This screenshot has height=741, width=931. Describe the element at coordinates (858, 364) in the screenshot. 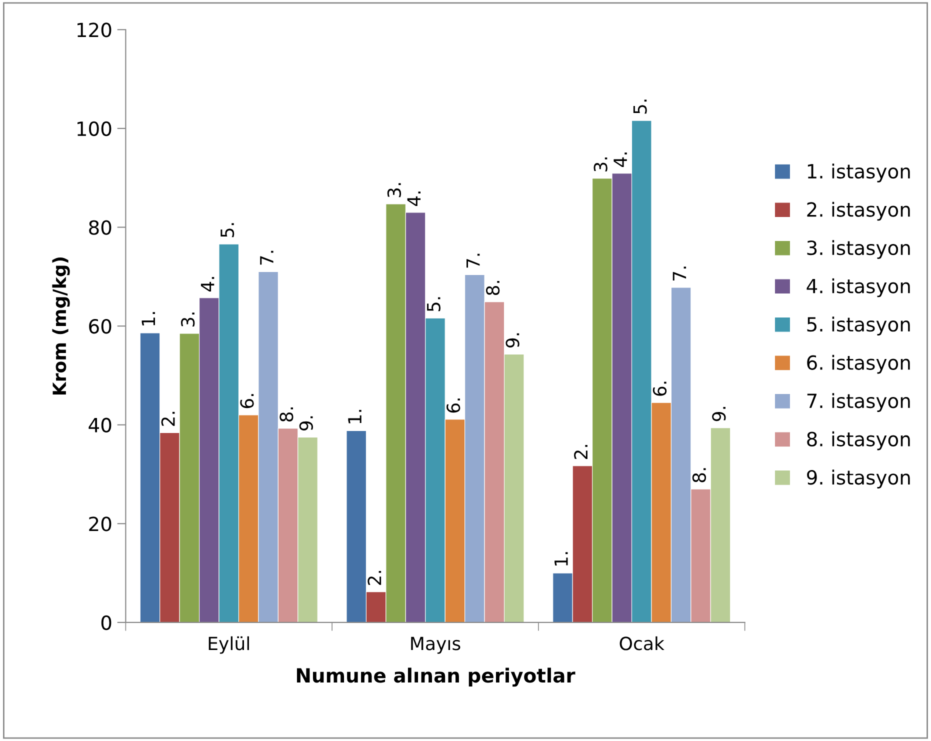

I see `legend-label: 6. istasyon` at that location.